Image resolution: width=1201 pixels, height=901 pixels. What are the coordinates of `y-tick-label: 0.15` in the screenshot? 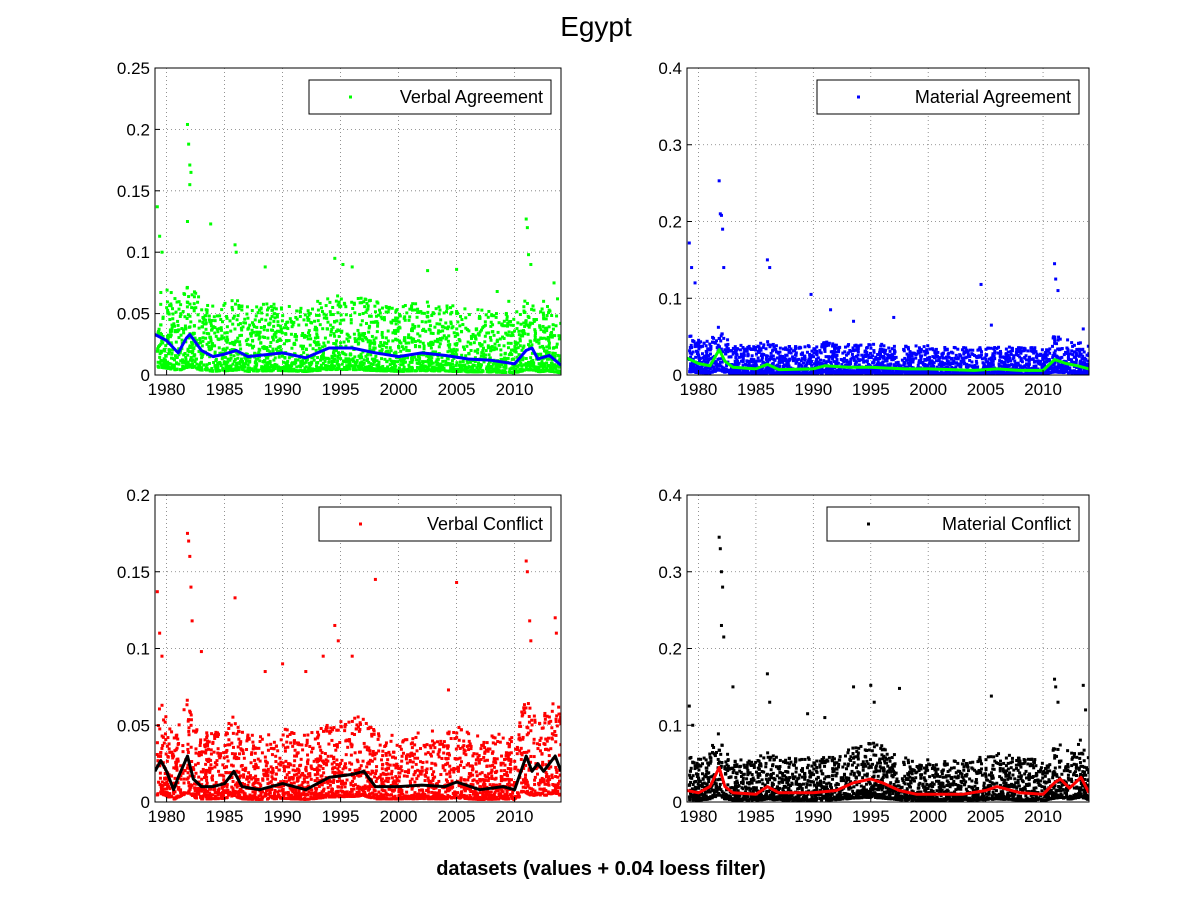 It's located at (133, 191).